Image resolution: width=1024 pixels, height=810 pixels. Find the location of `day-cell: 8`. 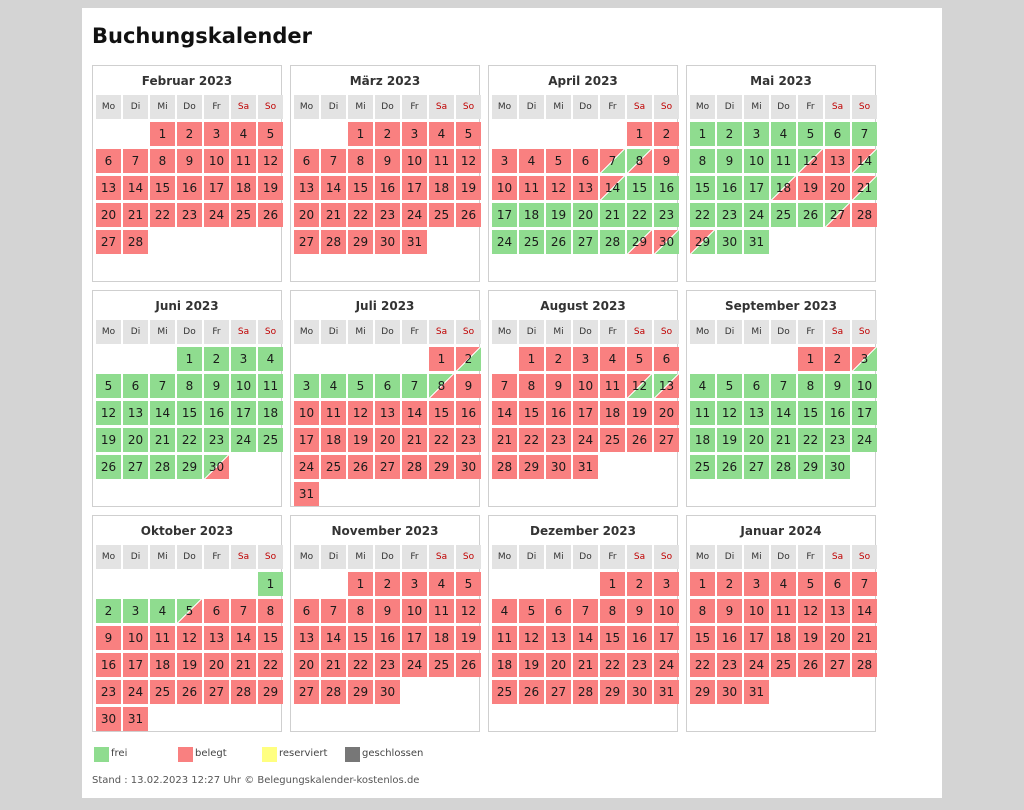

day-cell: 8 is located at coordinates (810, 386).